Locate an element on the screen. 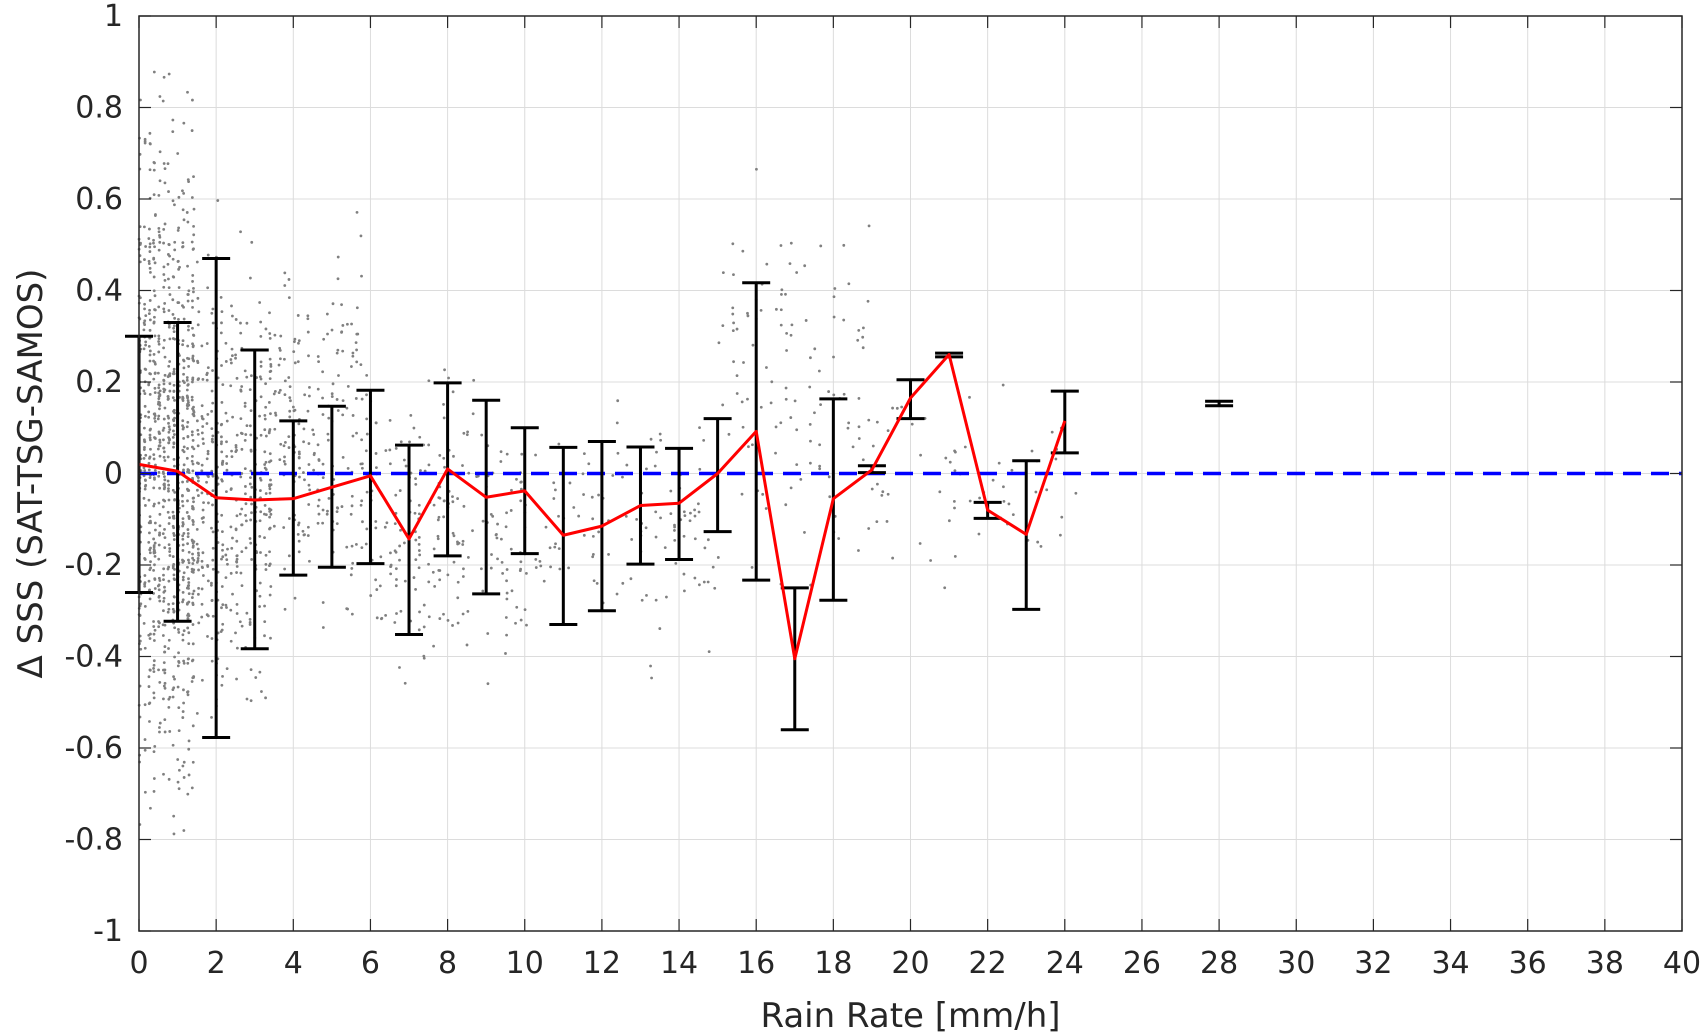 The height and width of the screenshot is (1035, 1706). y-tick-label: -0.6 is located at coordinates (93, 748).